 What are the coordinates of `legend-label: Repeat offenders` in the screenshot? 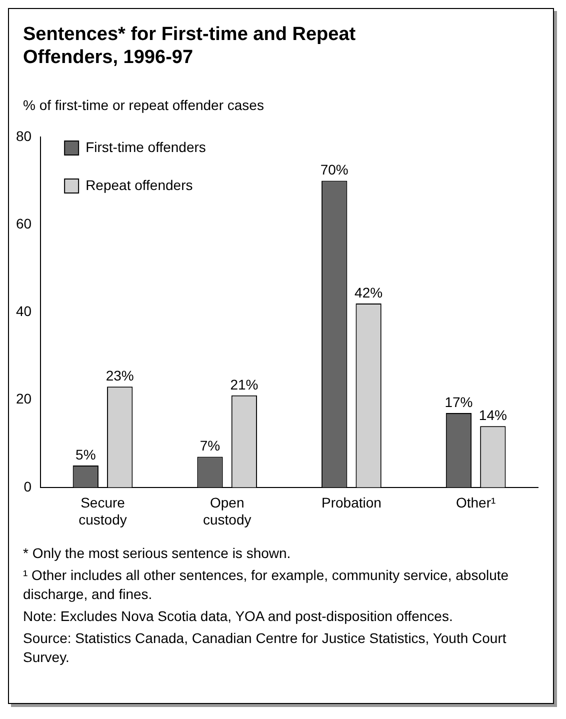 It's located at (139, 184).